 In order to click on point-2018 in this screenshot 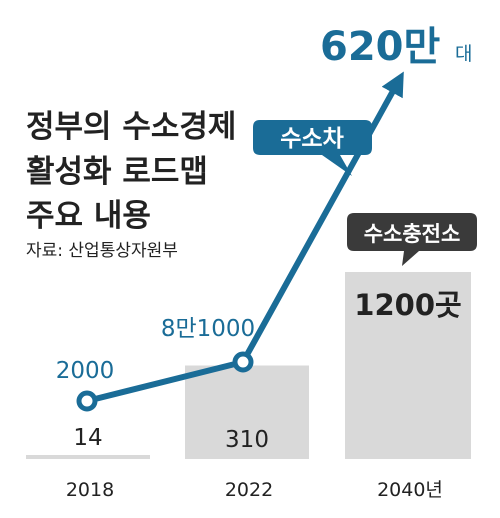, I will do `click(87, 401)`.